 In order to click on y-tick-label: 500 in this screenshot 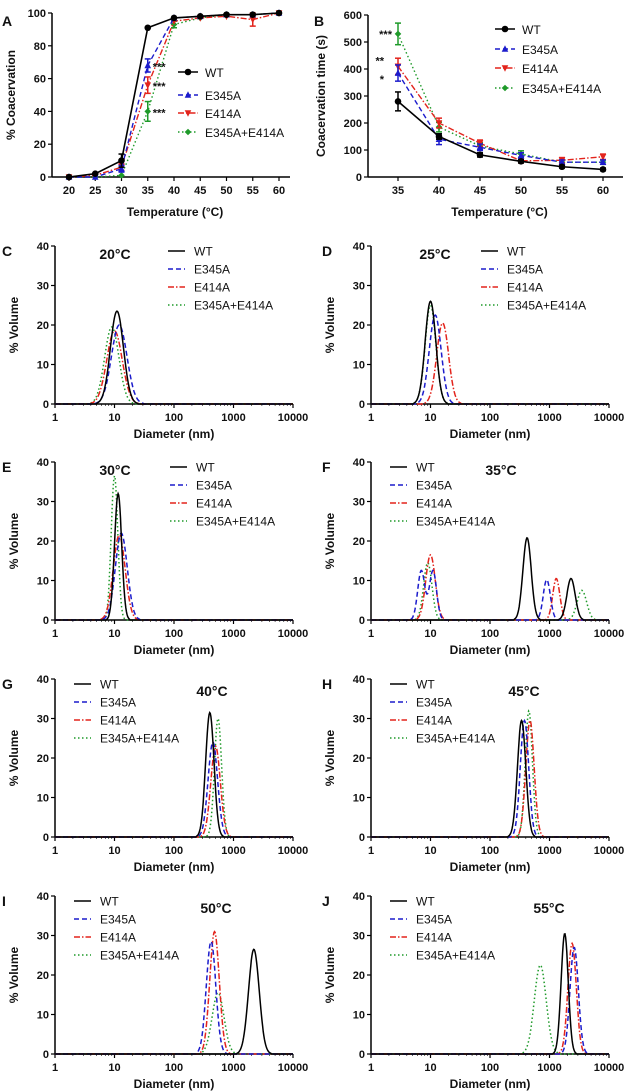, I will do `click(353, 43)`.